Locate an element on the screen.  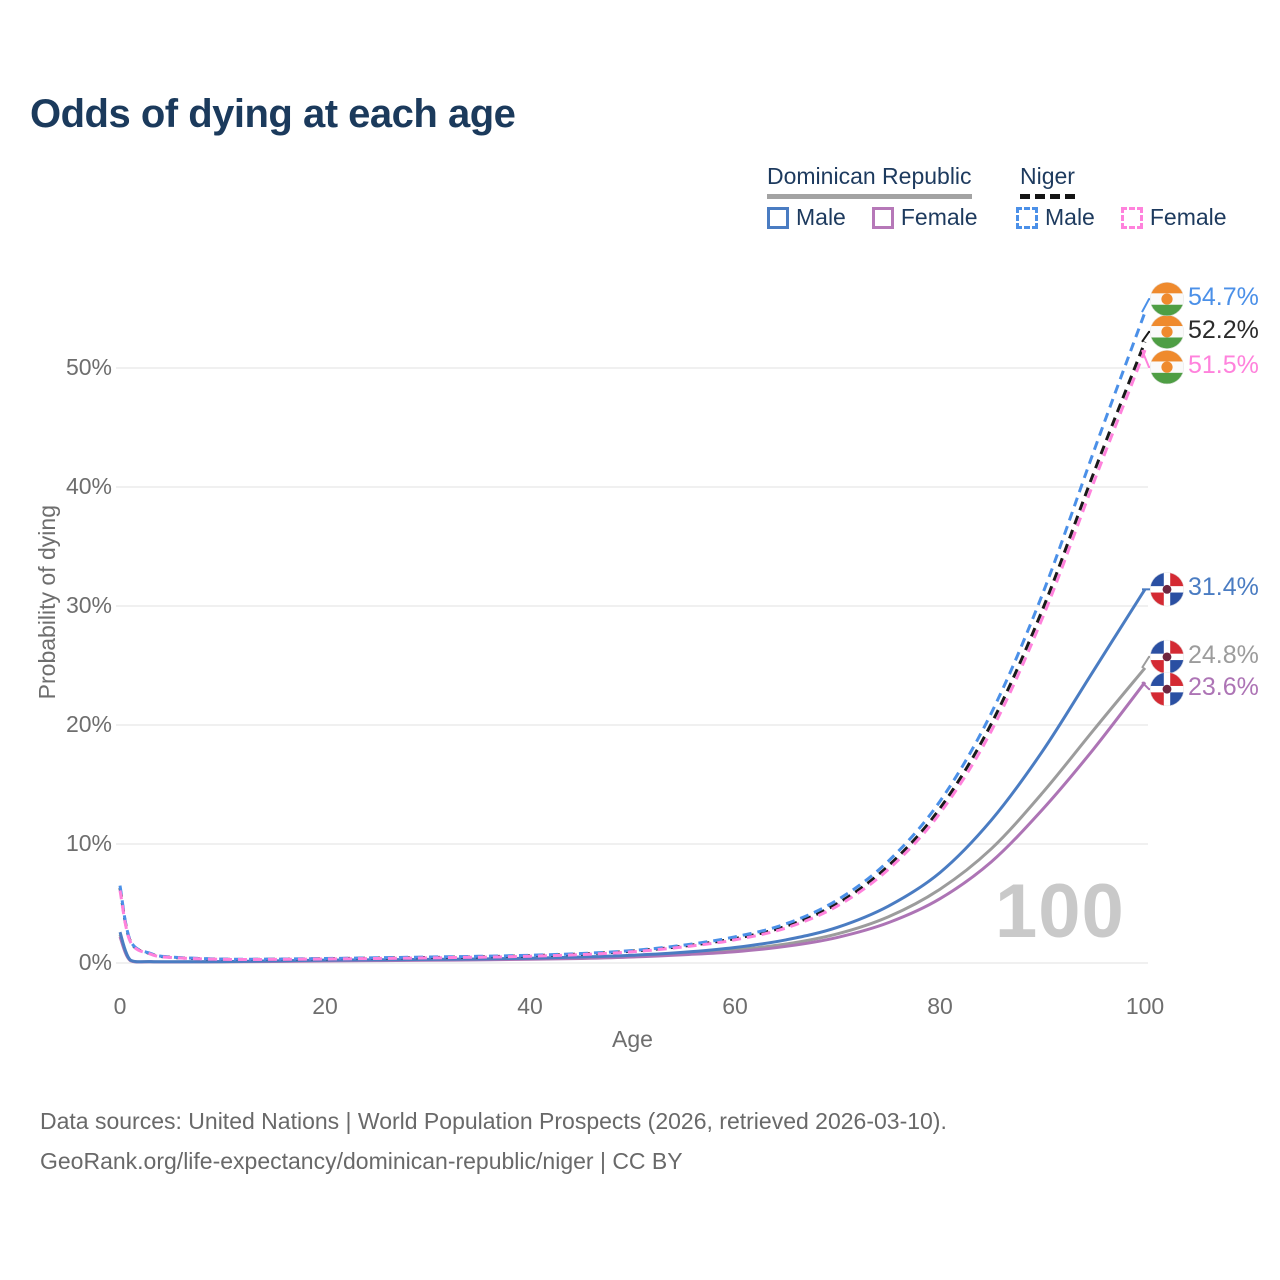
x-tick-label: 80 is located at coordinates (940, 1006).